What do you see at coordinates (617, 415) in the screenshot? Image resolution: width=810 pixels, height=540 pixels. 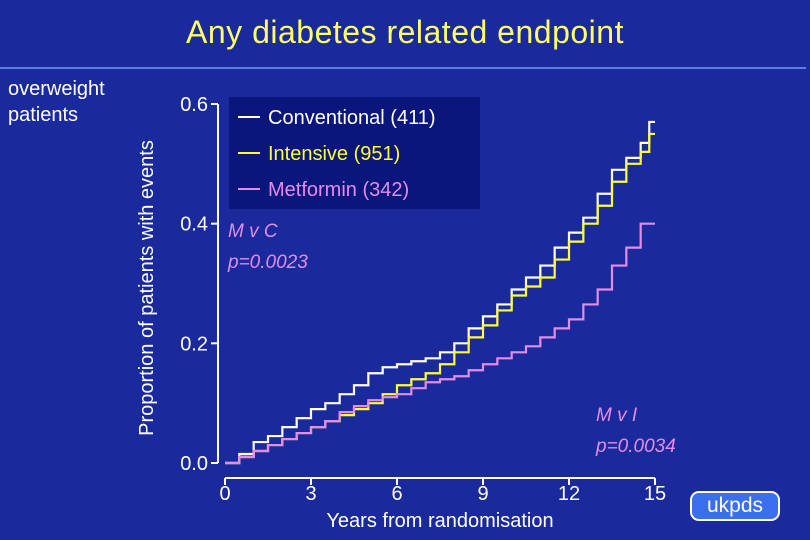 I see `annotation-mvi-label: M v I` at bounding box center [617, 415].